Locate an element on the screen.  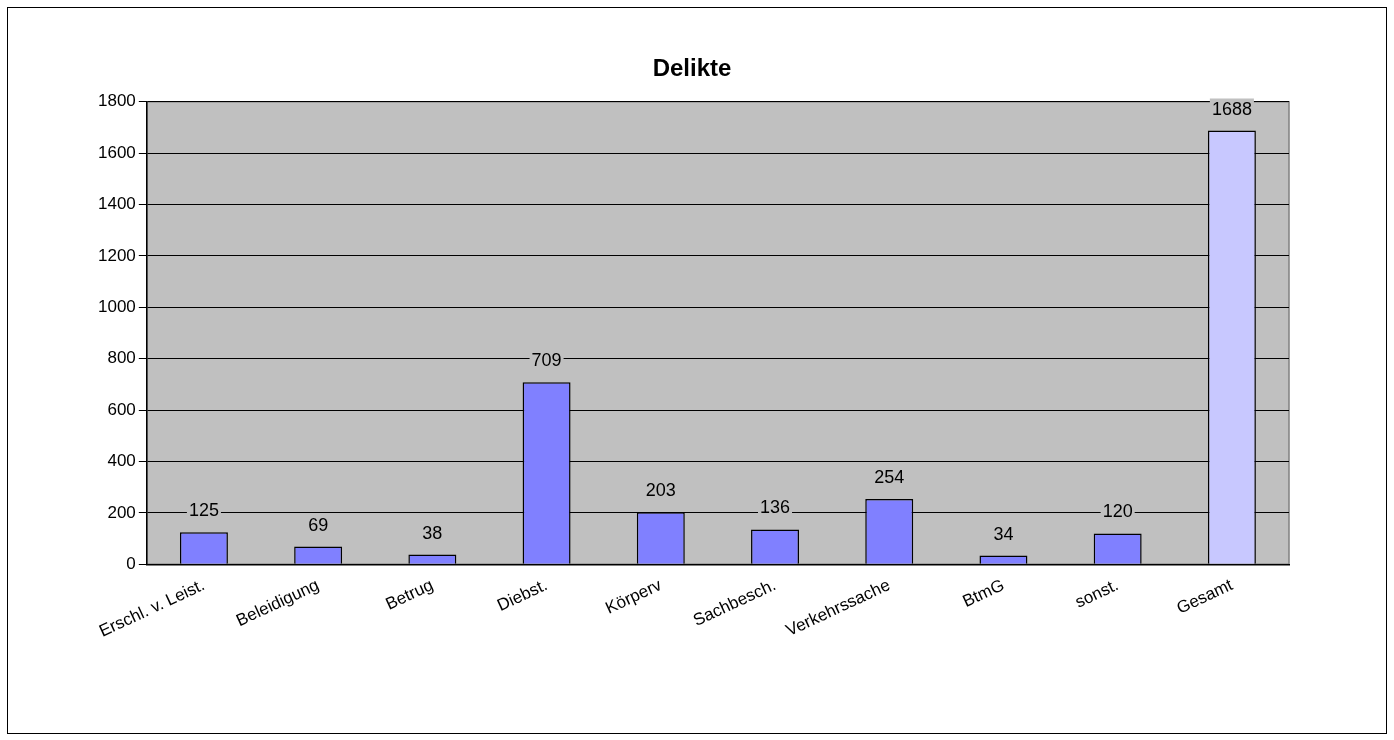
y-tick-label: 1000 is located at coordinates (116, 307).